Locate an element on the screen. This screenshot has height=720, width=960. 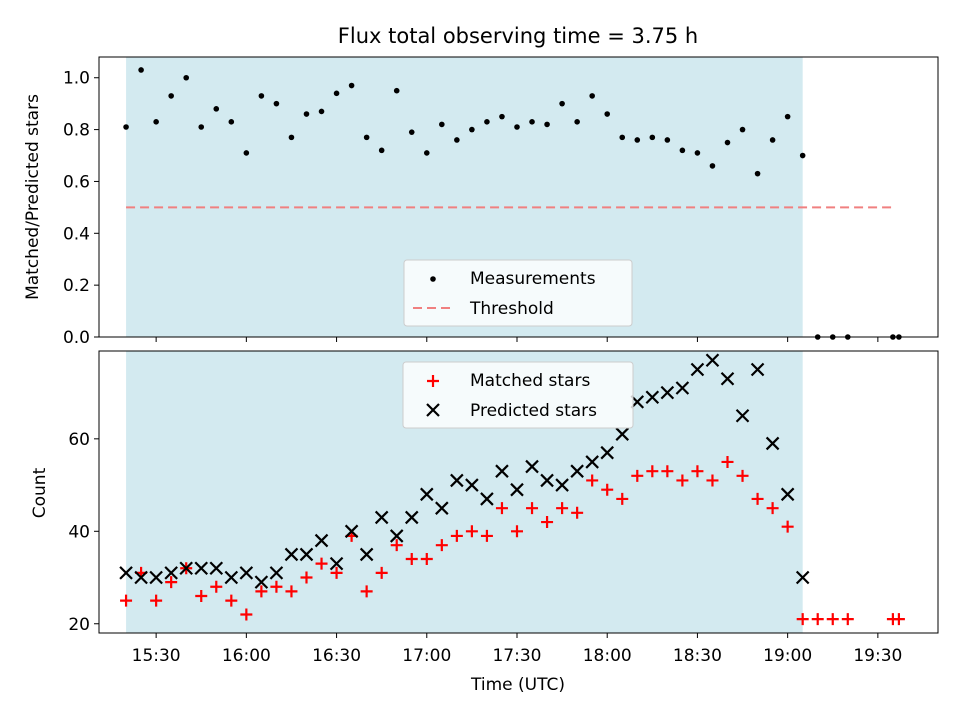
count-x-tick-label: 19:30 is located at coordinates (877, 656).